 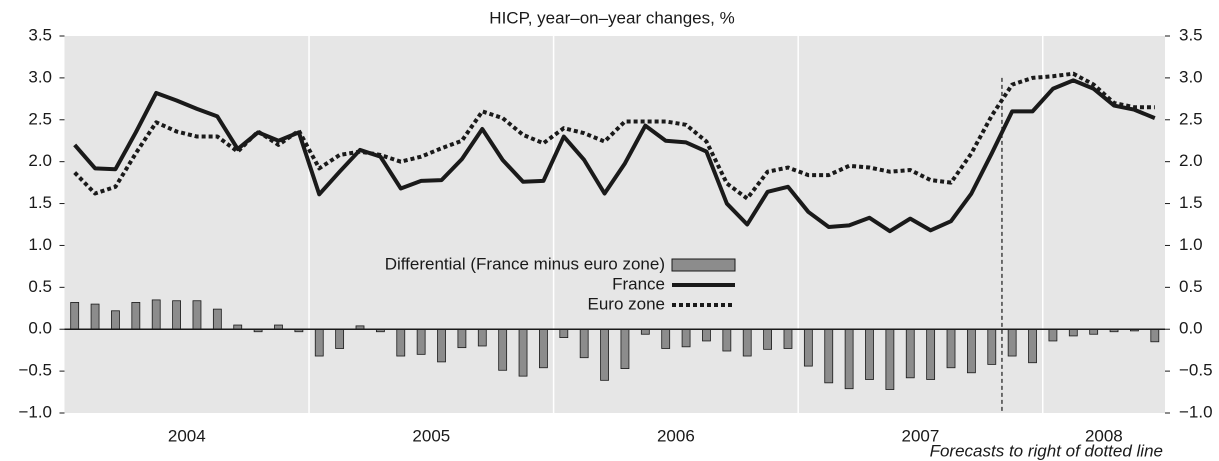 I want to click on y2-tick-label: 1.0, so click(x=1191, y=244).